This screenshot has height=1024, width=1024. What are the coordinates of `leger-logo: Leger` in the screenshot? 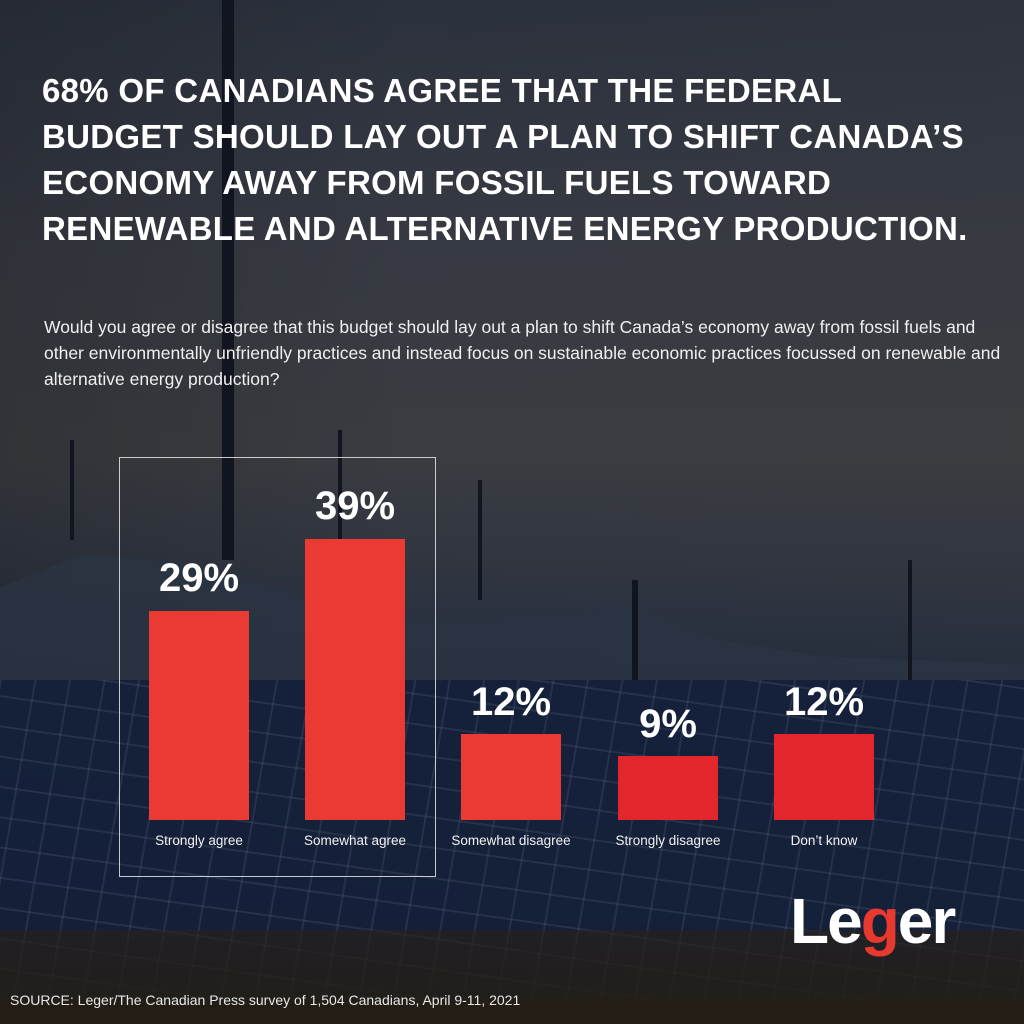 It's located at (873, 921).